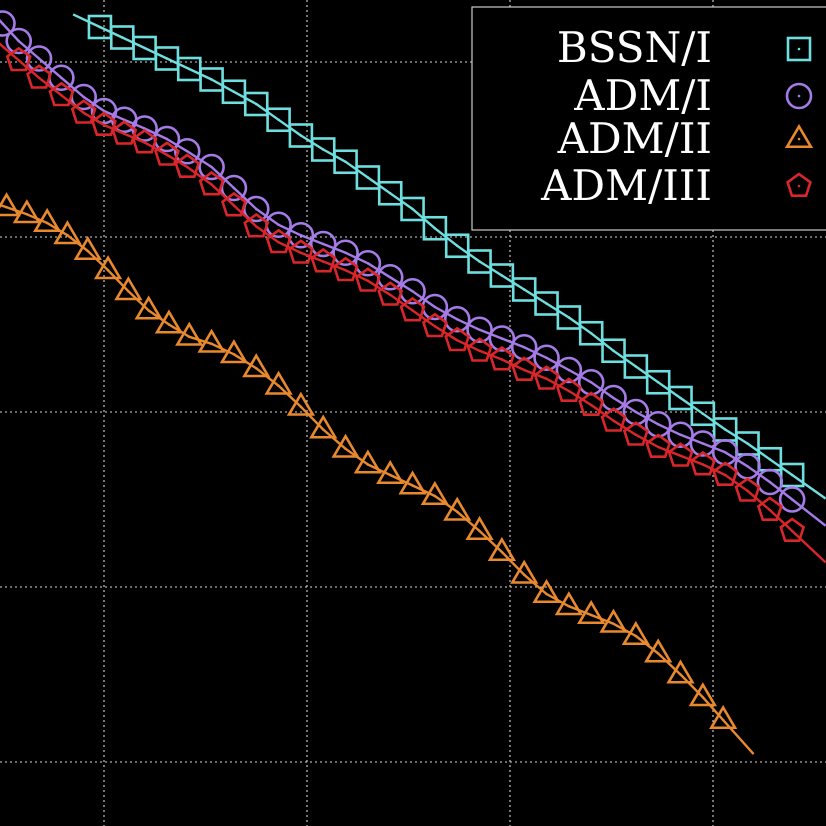  What do you see at coordinates (799, 116) in the screenshot?
I see `legend-markers` at bounding box center [799, 116].